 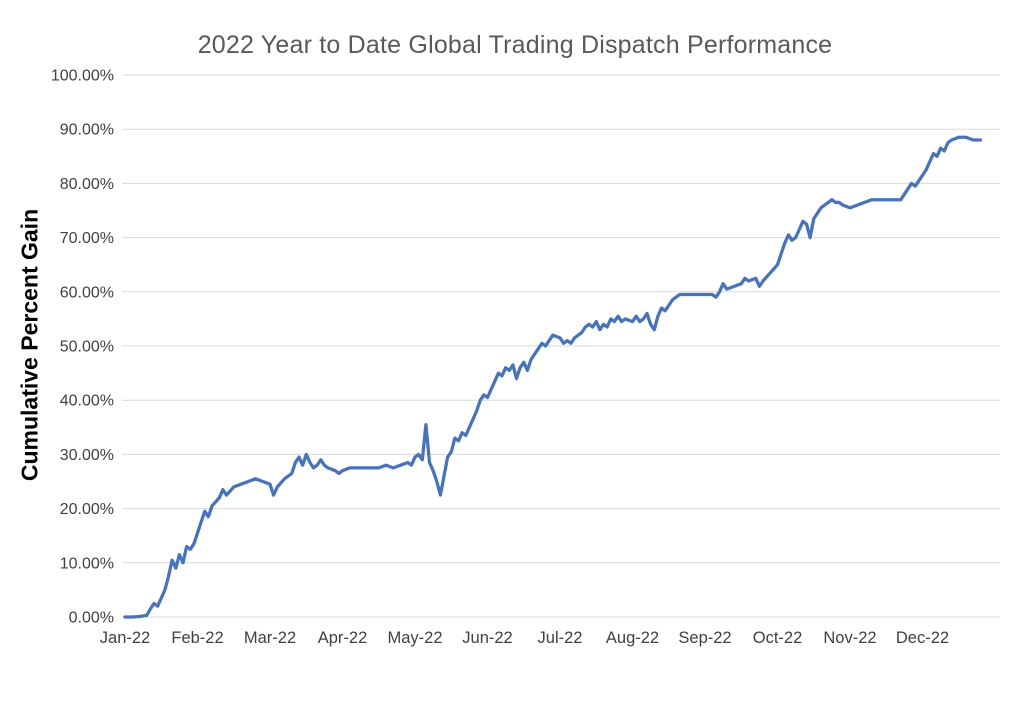 I want to click on x-tick-label: Apr-22, so click(x=343, y=638).